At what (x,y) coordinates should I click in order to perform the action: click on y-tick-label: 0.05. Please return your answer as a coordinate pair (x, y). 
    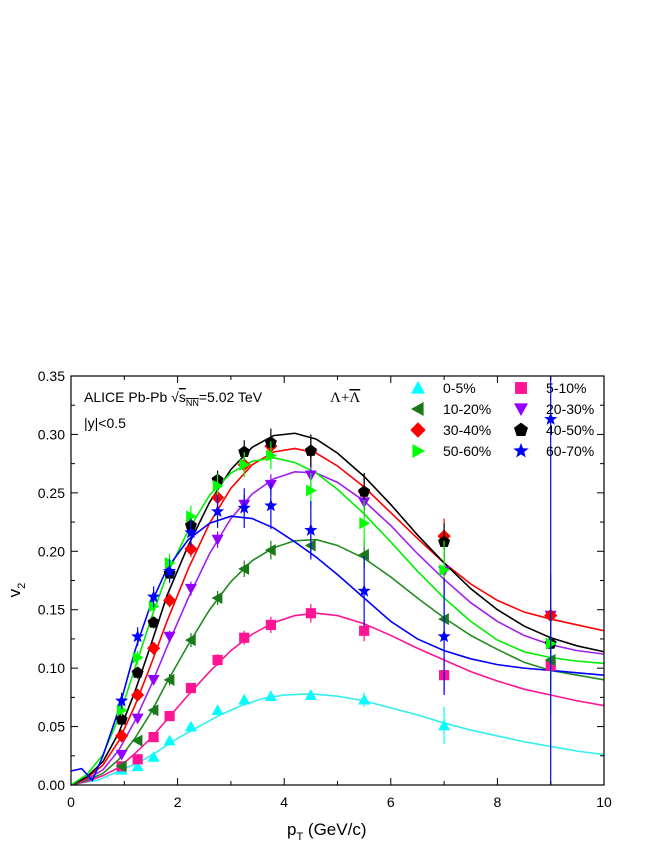
    Looking at the image, I should click on (51, 727).